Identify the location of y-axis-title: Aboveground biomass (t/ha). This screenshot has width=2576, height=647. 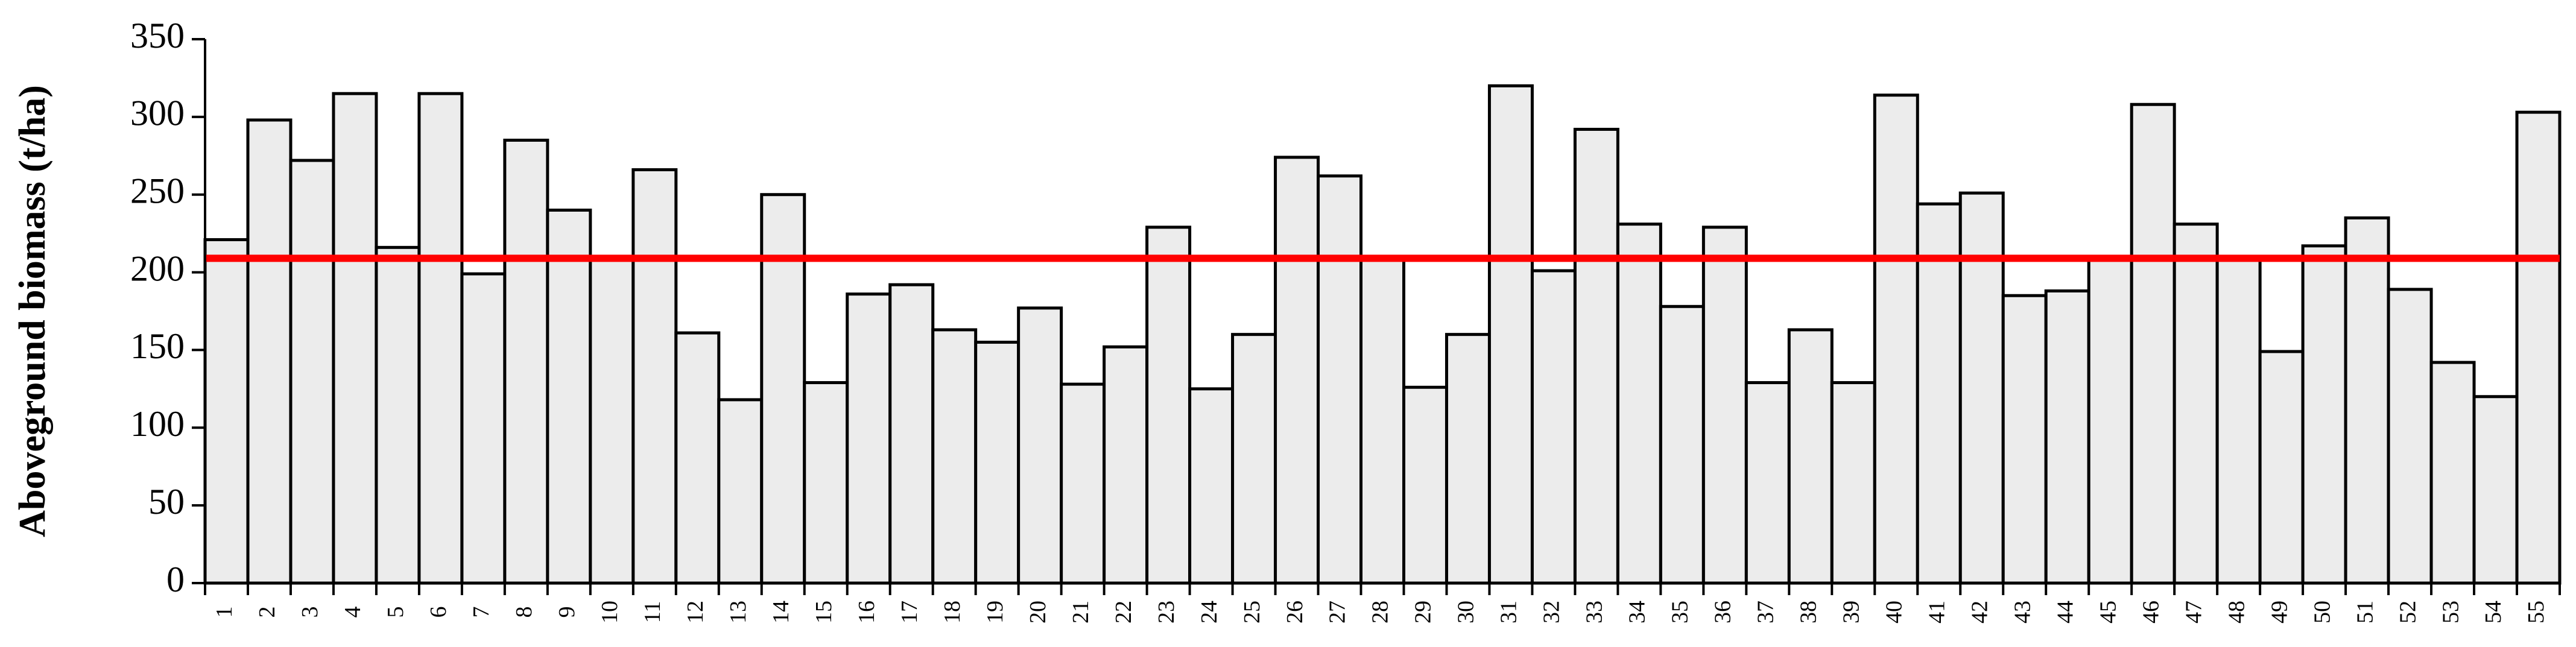
(32, 311).